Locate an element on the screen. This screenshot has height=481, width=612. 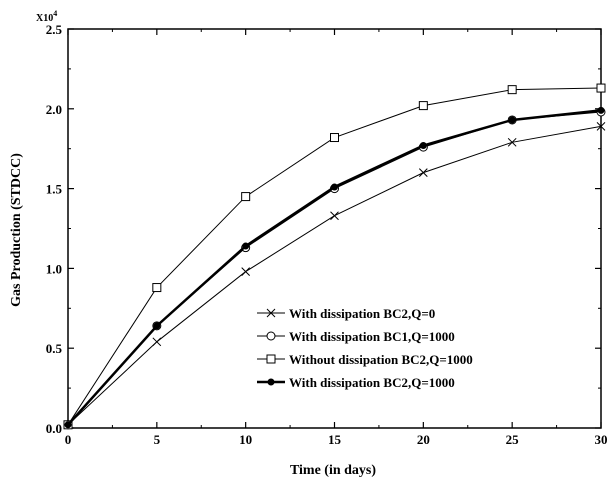
x-tick-label: 5 is located at coordinates (157, 439).